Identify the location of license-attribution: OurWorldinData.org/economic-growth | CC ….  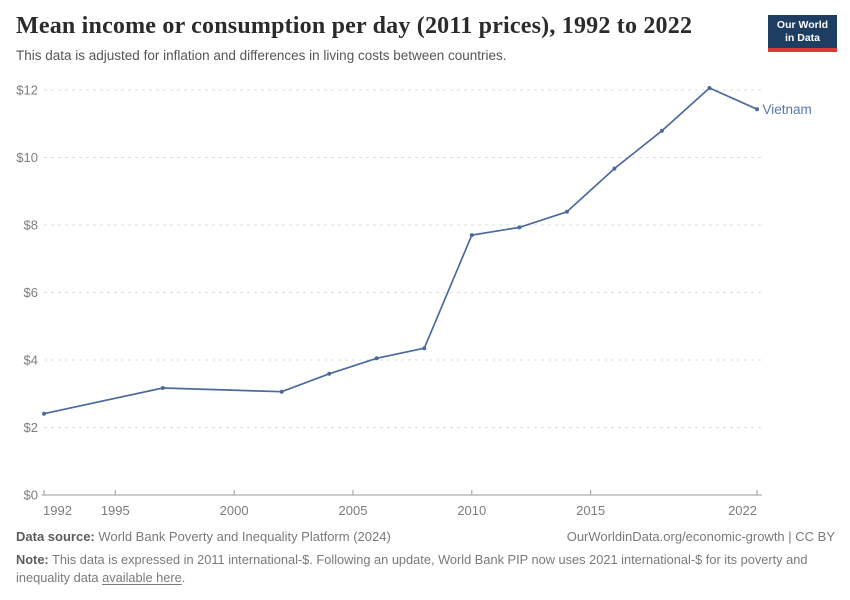
(700, 536).